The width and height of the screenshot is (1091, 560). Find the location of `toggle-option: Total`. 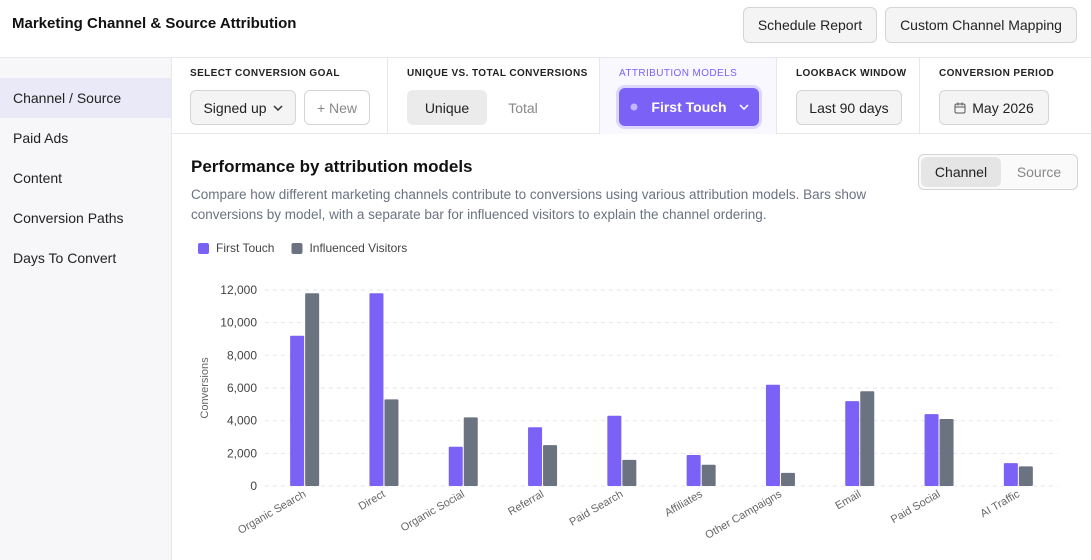

toggle-option: Total is located at coordinates (523, 107).